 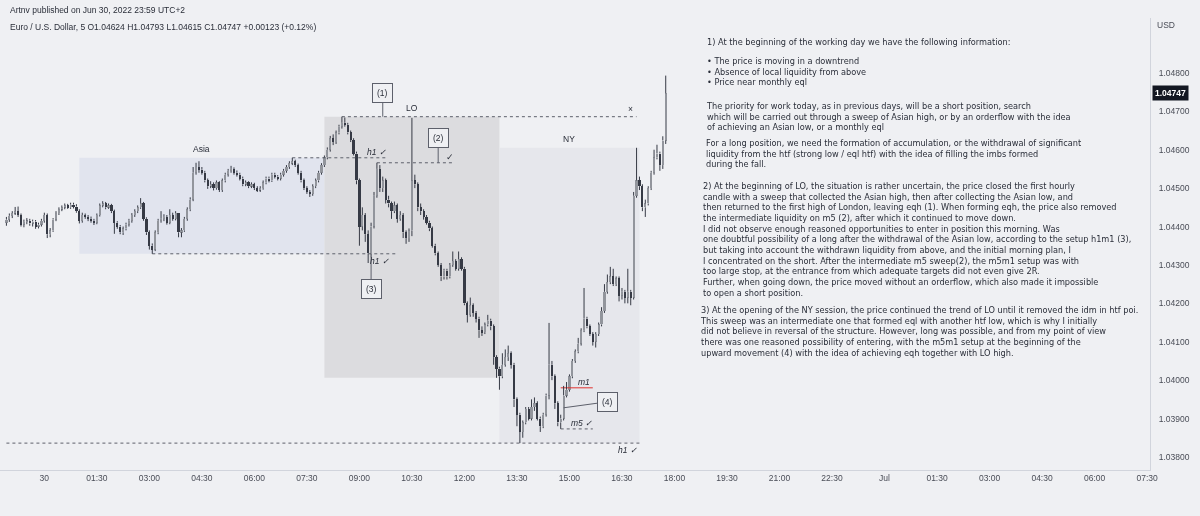 What do you see at coordinates (450, 157) in the screenshot?
I see `annotation: ✓` at bounding box center [450, 157].